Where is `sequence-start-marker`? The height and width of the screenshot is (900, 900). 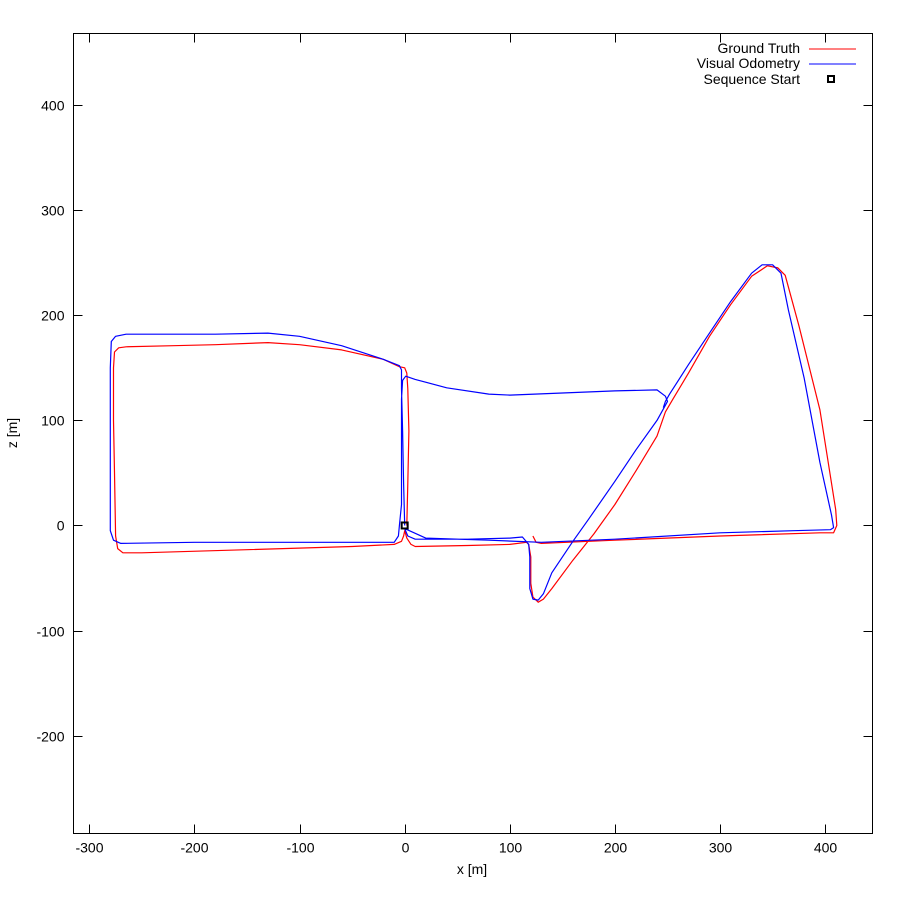
sequence-start-marker is located at coordinates (404, 525).